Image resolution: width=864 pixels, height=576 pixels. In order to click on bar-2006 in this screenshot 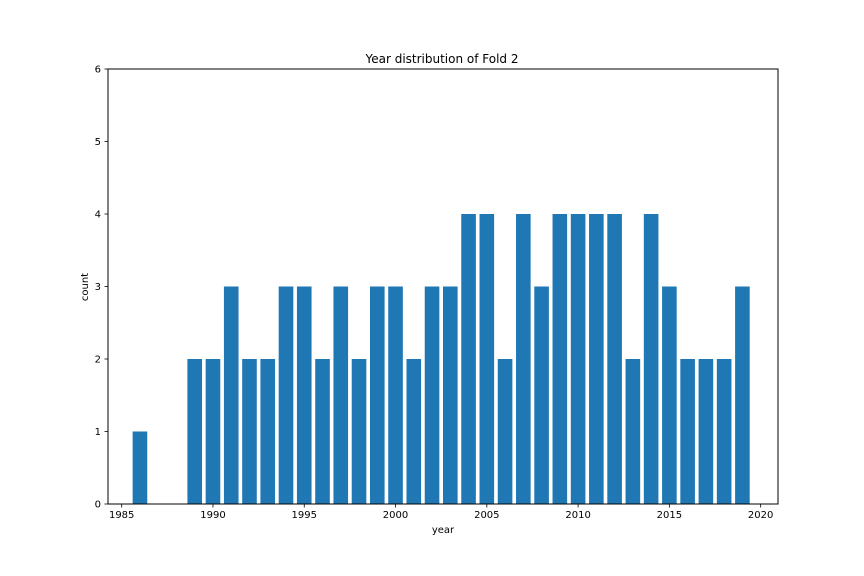, I will do `click(505, 431)`.